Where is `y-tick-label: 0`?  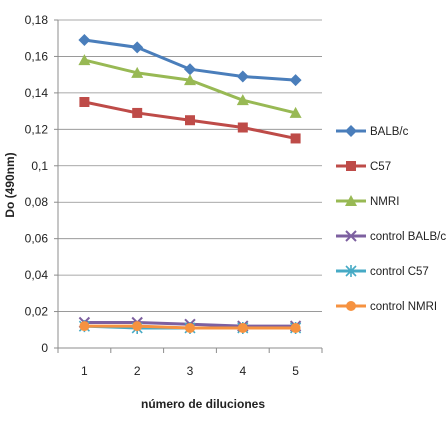
y-tick-label: 0 is located at coordinates (44, 348).